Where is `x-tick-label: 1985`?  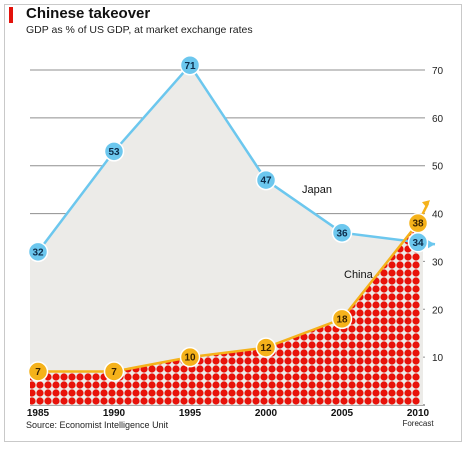
x-tick-label: 1985 is located at coordinates (38, 413).